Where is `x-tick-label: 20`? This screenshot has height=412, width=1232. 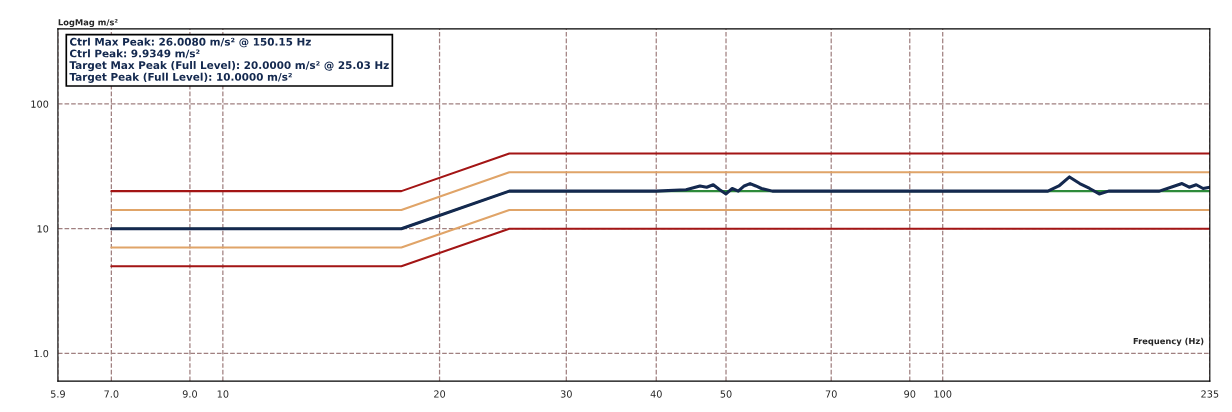 x-tick-label: 20 is located at coordinates (440, 394).